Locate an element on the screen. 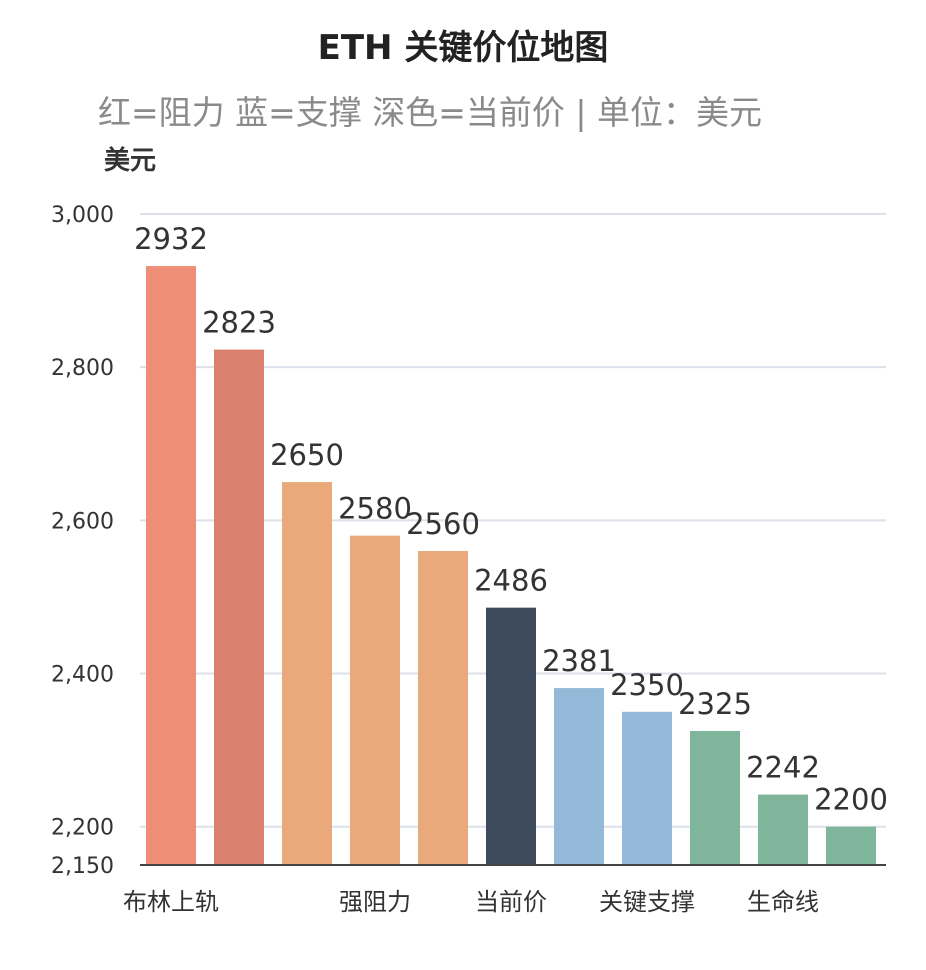 Image resolution: width=926 pixels, height=970 pixels. category-label: 强阻力 is located at coordinates (375, 902).